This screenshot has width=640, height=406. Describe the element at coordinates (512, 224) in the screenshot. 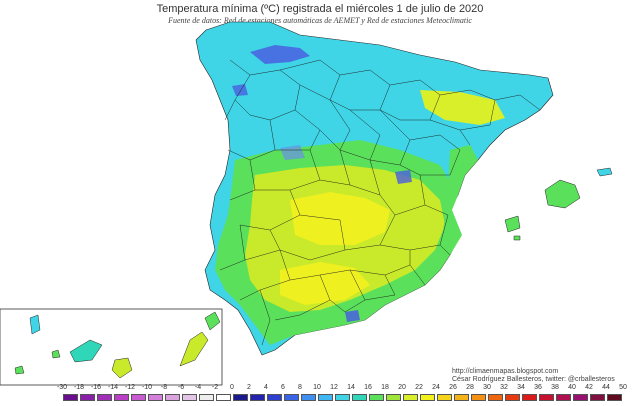

I see `island-ibiza` at that location.